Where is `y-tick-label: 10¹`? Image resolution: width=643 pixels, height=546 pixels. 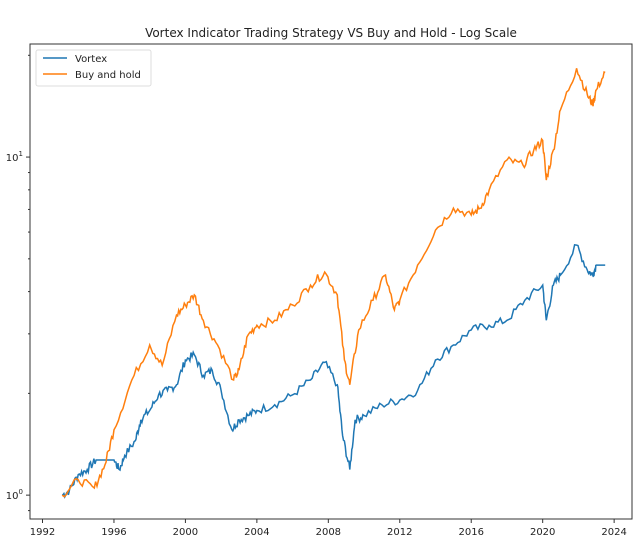 y-tick-label: 10¹ is located at coordinates (14, 157).